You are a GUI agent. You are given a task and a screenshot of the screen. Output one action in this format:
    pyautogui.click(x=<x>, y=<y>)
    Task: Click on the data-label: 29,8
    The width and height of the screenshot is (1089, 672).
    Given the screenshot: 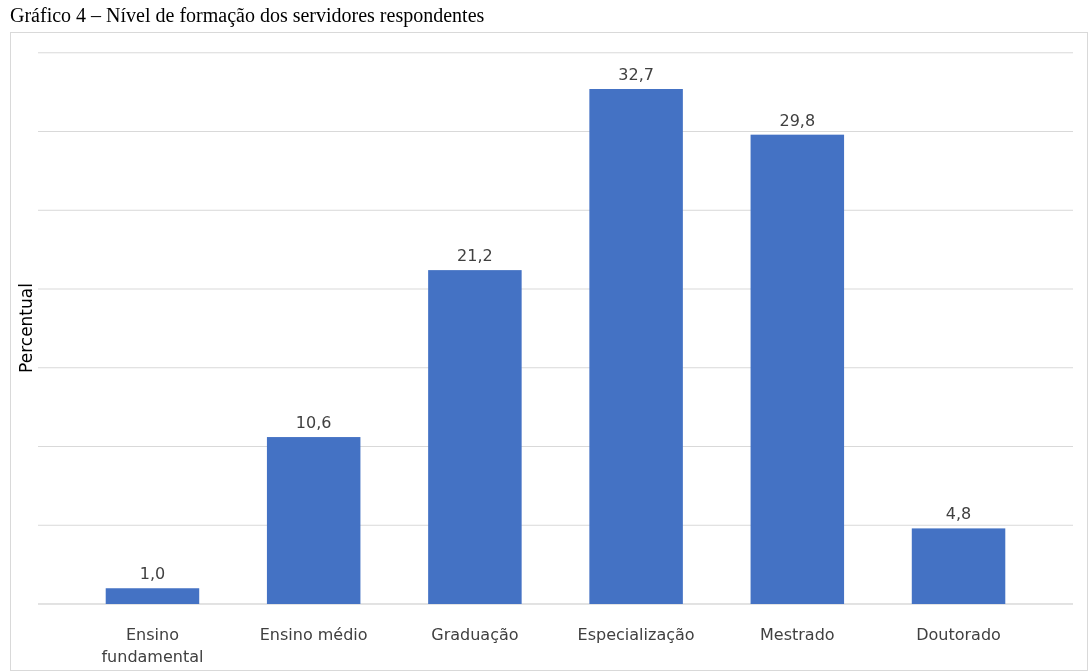 What is the action you would take?
    pyautogui.click(x=797, y=120)
    